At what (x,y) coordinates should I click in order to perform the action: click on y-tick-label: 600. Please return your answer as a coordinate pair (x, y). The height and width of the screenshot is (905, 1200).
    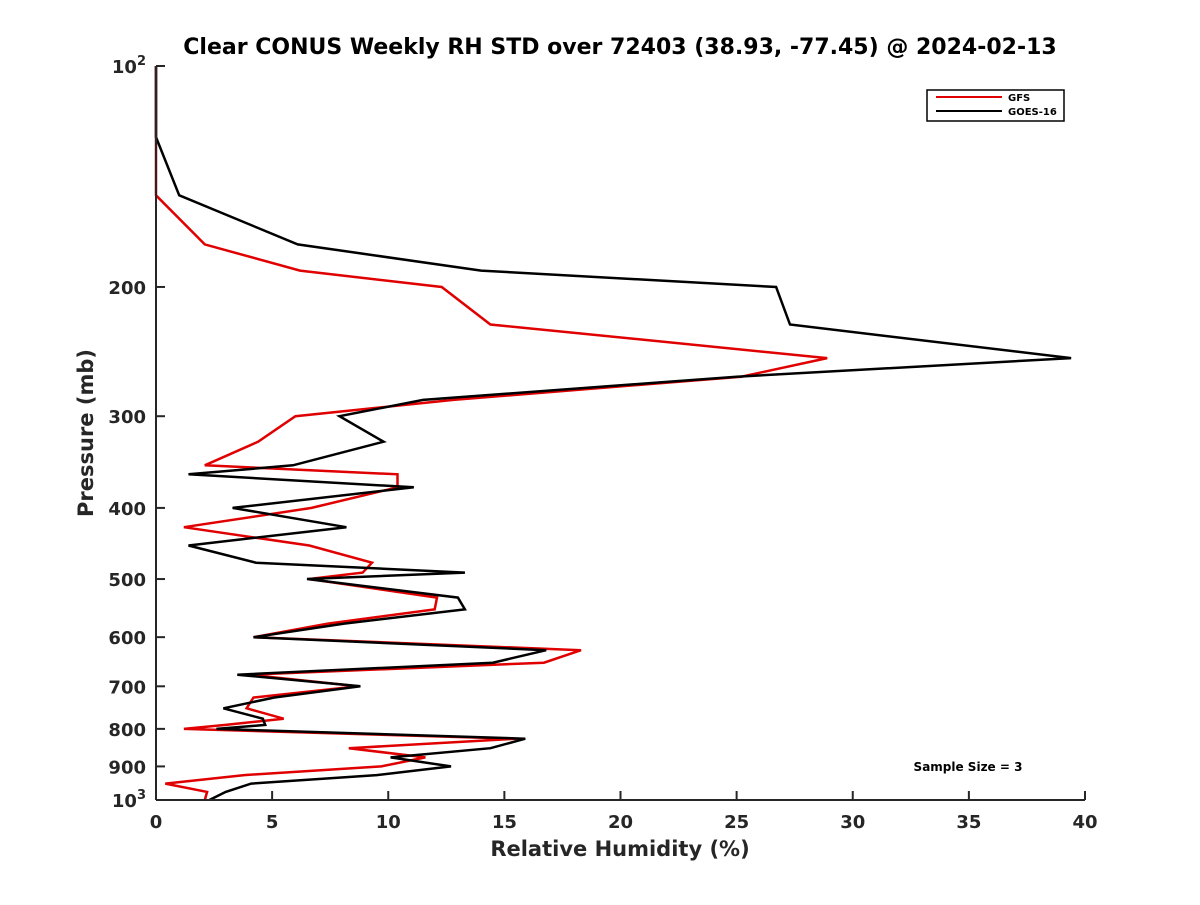
    Looking at the image, I should click on (127, 638).